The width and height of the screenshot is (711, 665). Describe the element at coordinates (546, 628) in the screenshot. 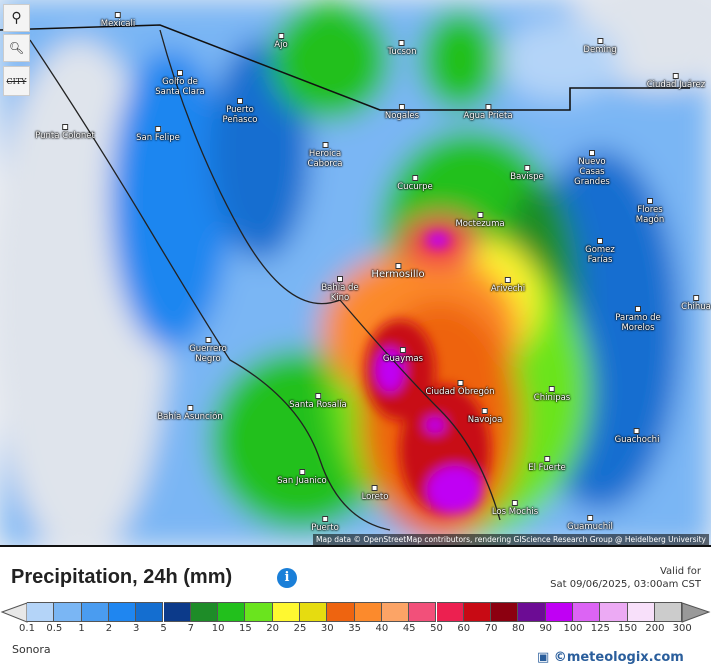

I see `scale-tick-label: 90` at that location.